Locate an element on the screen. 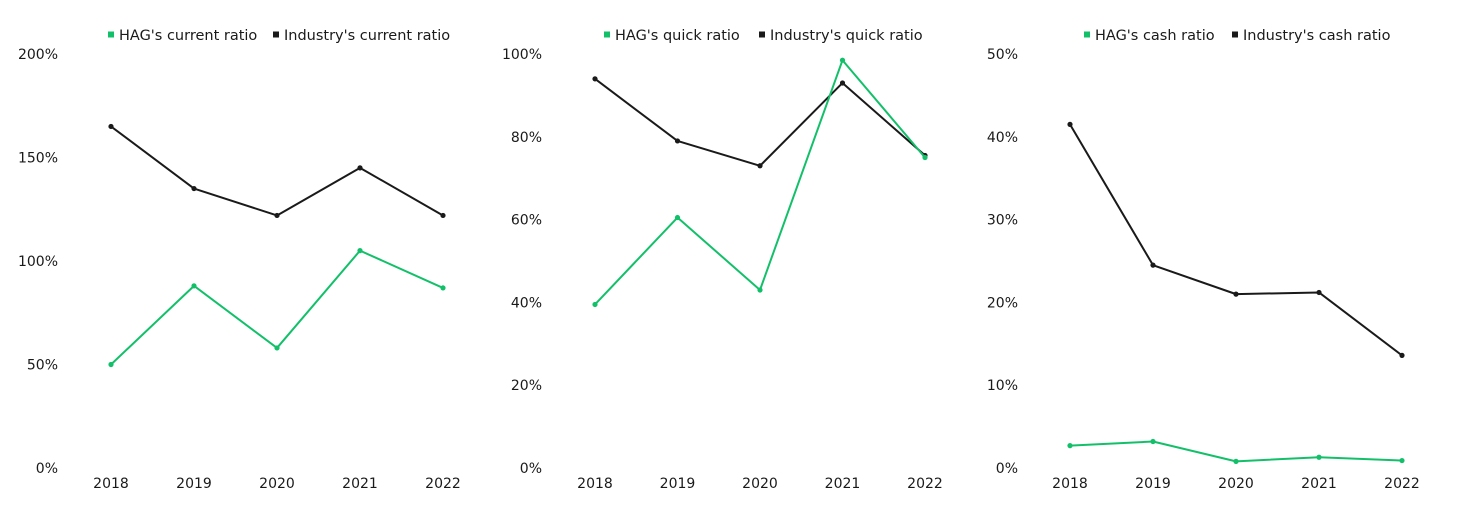 This screenshot has height=530, width=1460. legend-item: HAG's current ratio is located at coordinates (182, 36).